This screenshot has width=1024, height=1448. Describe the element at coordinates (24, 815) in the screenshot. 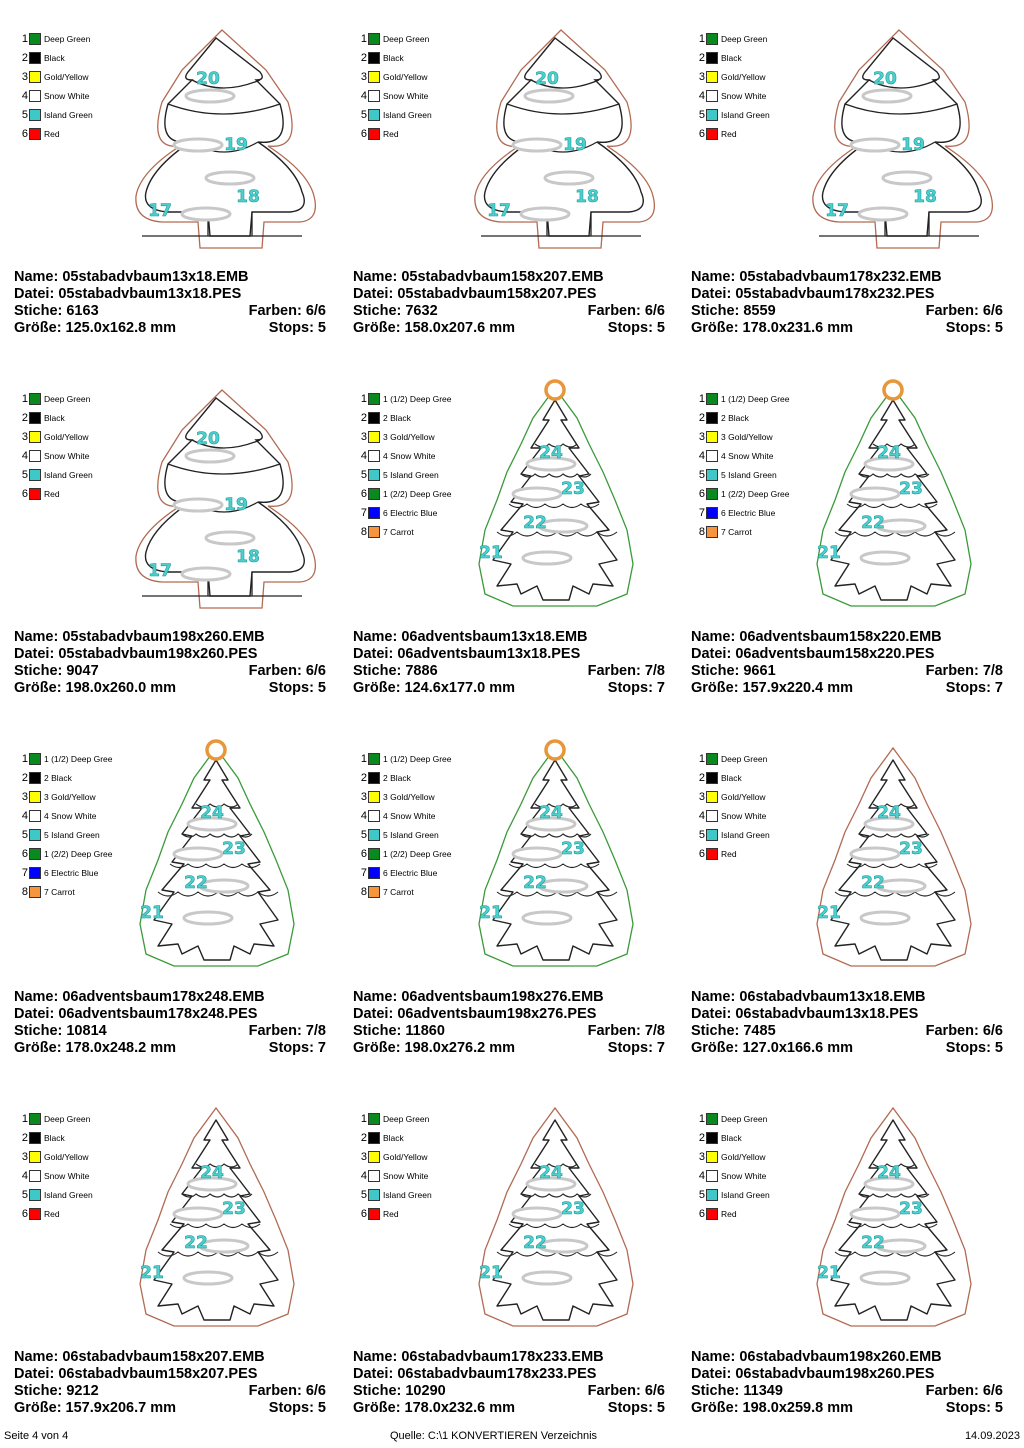

I see `color-index: 4` at that location.